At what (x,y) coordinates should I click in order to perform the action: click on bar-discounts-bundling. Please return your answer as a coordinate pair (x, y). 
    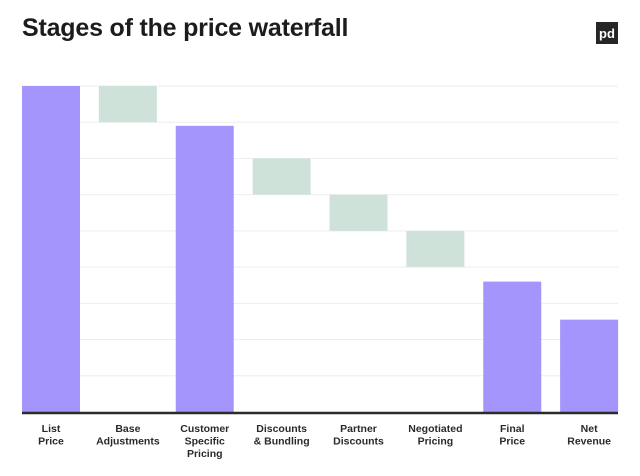
    Looking at the image, I should click on (281, 176).